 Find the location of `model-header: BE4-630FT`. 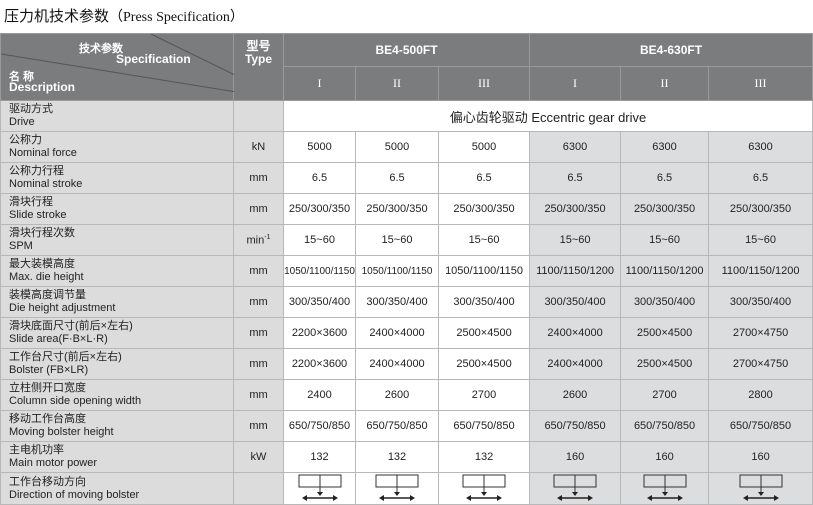

model-header: BE4-630FT is located at coordinates (671, 50).